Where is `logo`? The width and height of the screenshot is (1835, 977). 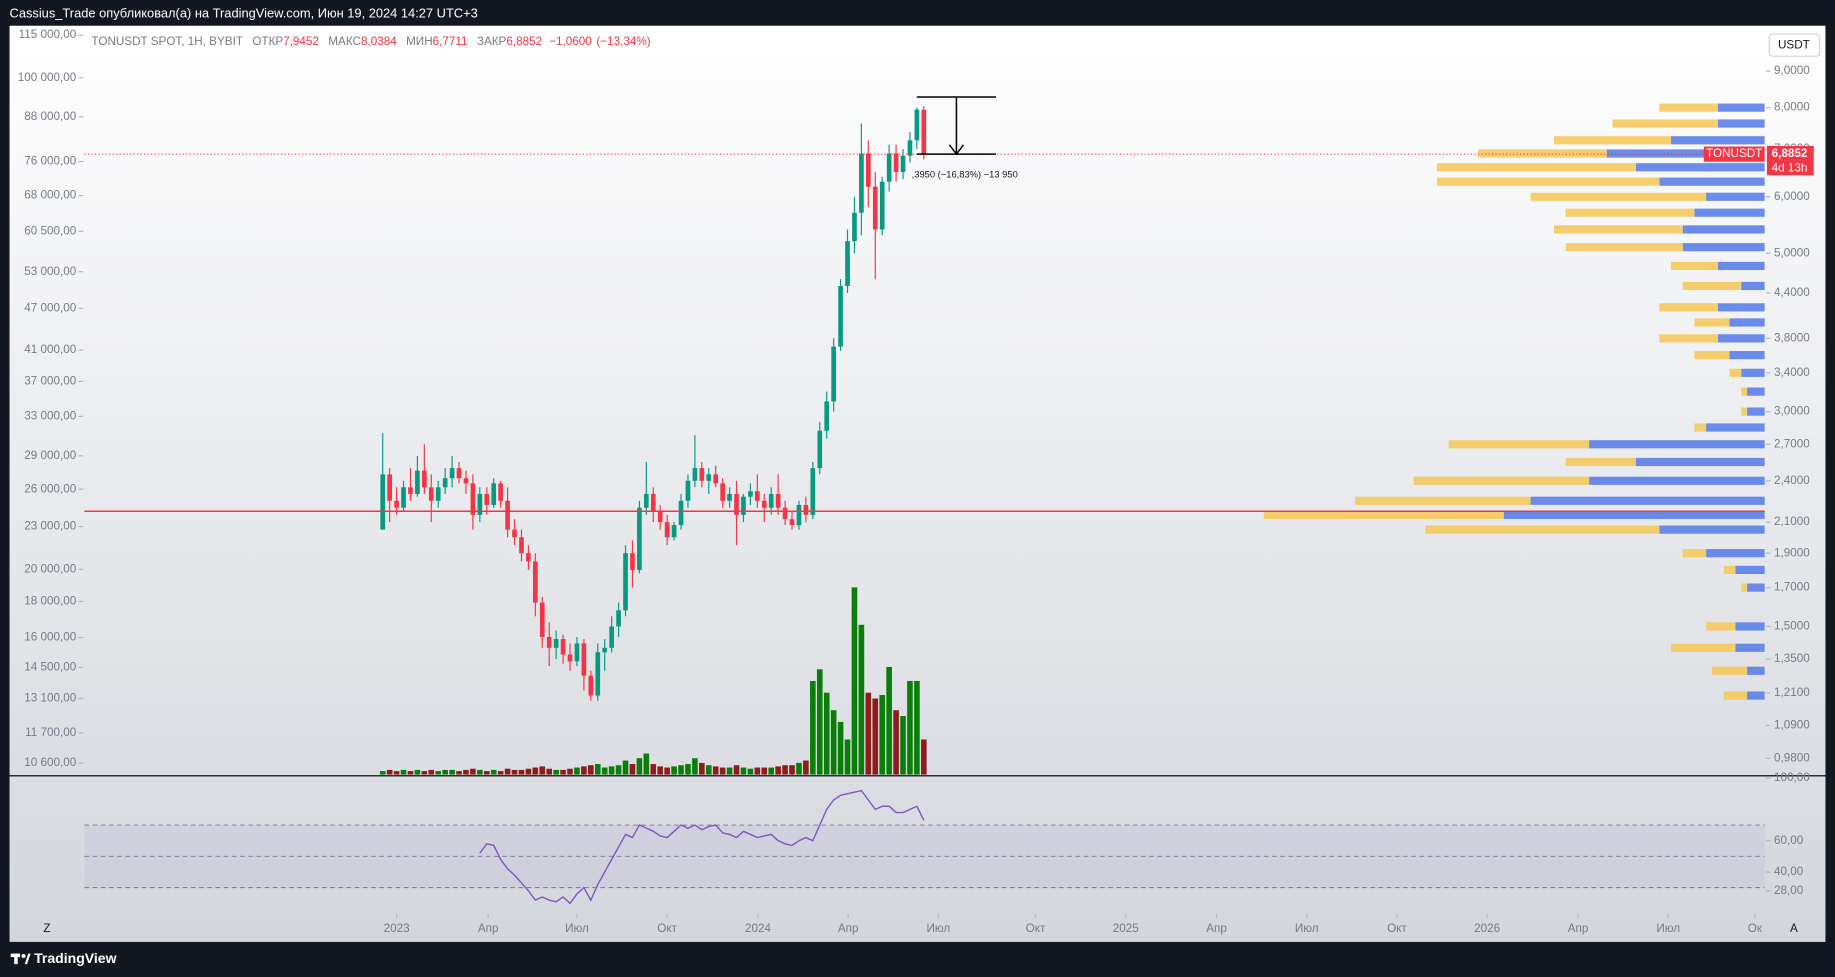
logo is located at coordinates (20, 959).